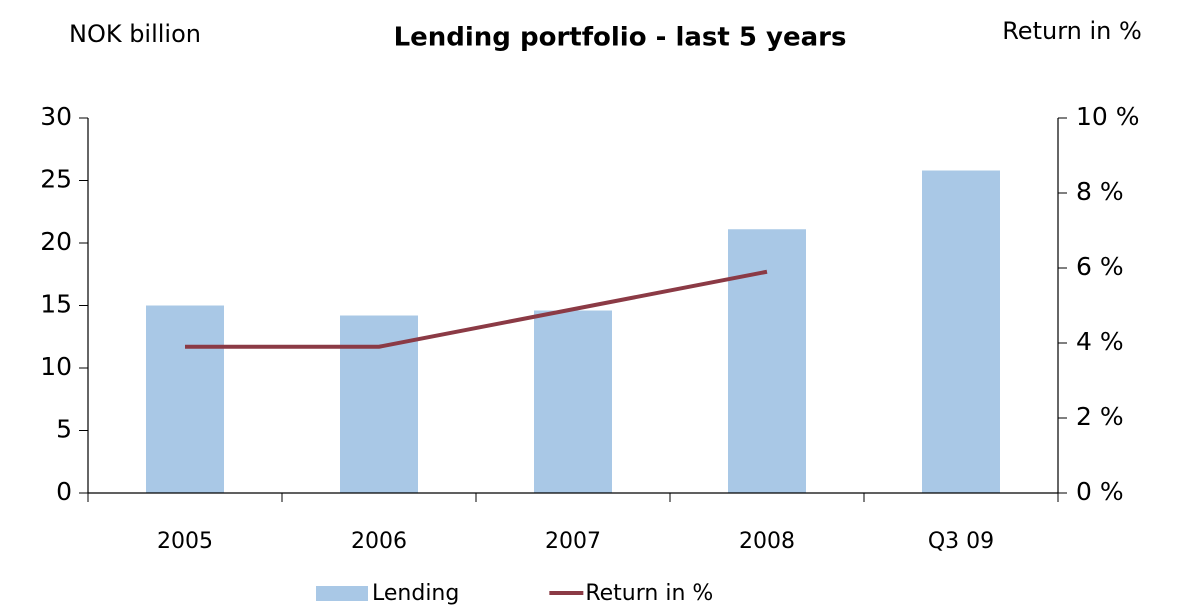 The width and height of the screenshot is (1177, 607). I want to click on y-tick-label: 30, so click(56, 116).